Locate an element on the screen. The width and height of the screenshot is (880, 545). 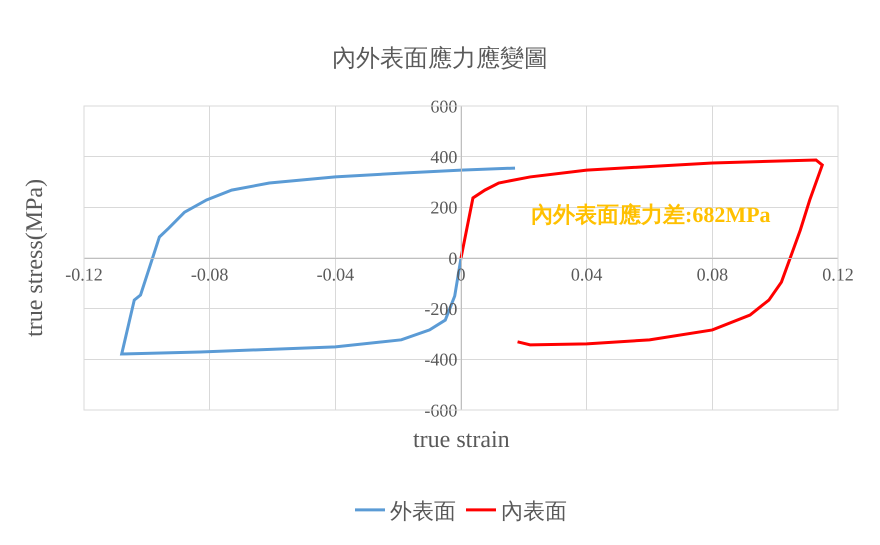
y-tick-label: 400 is located at coordinates (444, 156).